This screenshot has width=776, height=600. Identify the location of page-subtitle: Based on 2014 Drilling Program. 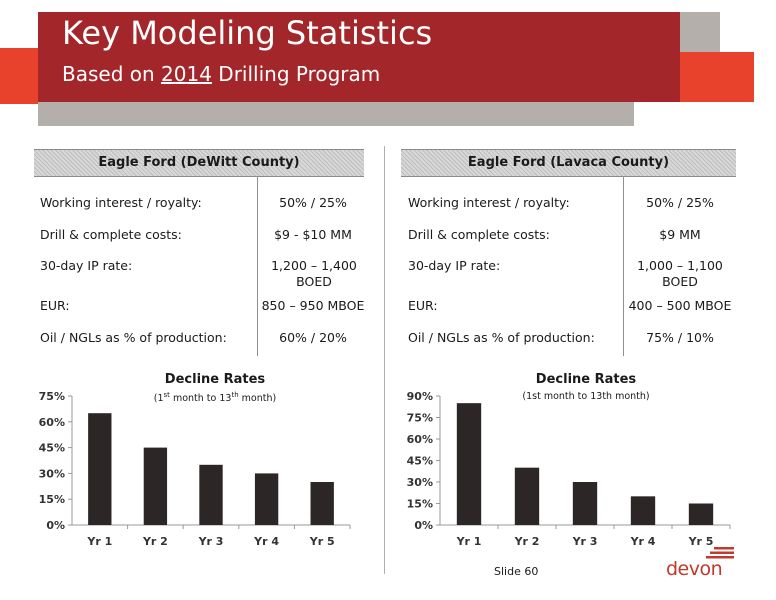
(221, 74).